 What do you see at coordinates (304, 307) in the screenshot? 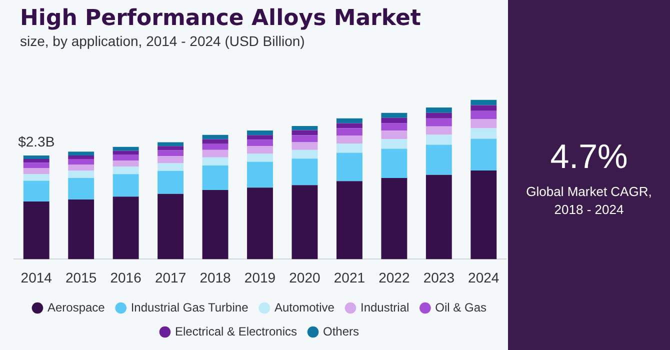
I see `legend-label: Automotive` at bounding box center [304, 307].